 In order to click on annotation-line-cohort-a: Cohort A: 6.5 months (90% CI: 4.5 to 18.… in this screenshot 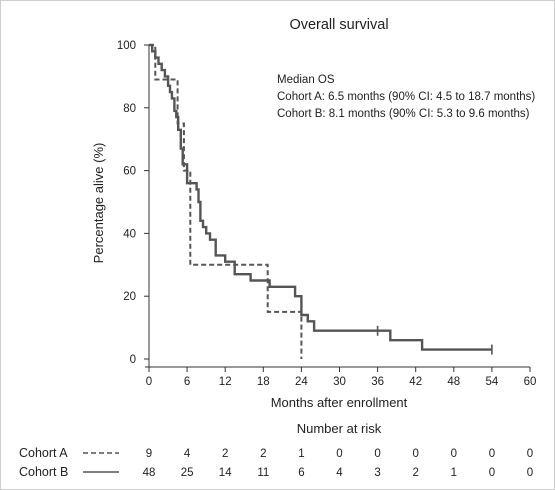, I will do `click(406, 97)`.